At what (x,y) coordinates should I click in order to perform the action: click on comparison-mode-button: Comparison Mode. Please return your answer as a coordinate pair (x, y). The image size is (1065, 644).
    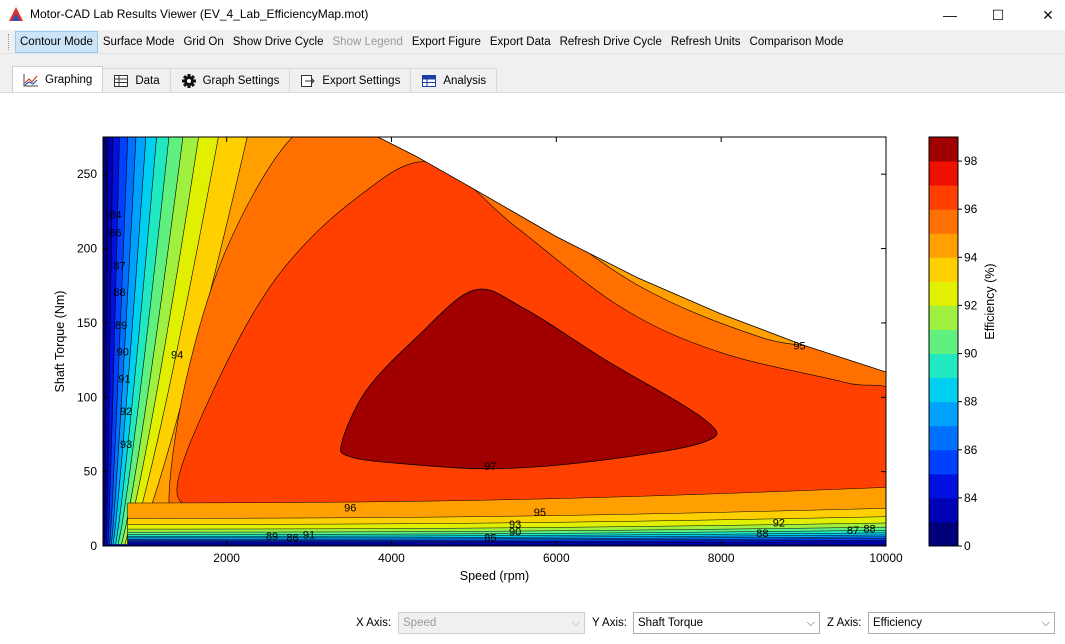
    Looking at the image, I should click on (796, 41).